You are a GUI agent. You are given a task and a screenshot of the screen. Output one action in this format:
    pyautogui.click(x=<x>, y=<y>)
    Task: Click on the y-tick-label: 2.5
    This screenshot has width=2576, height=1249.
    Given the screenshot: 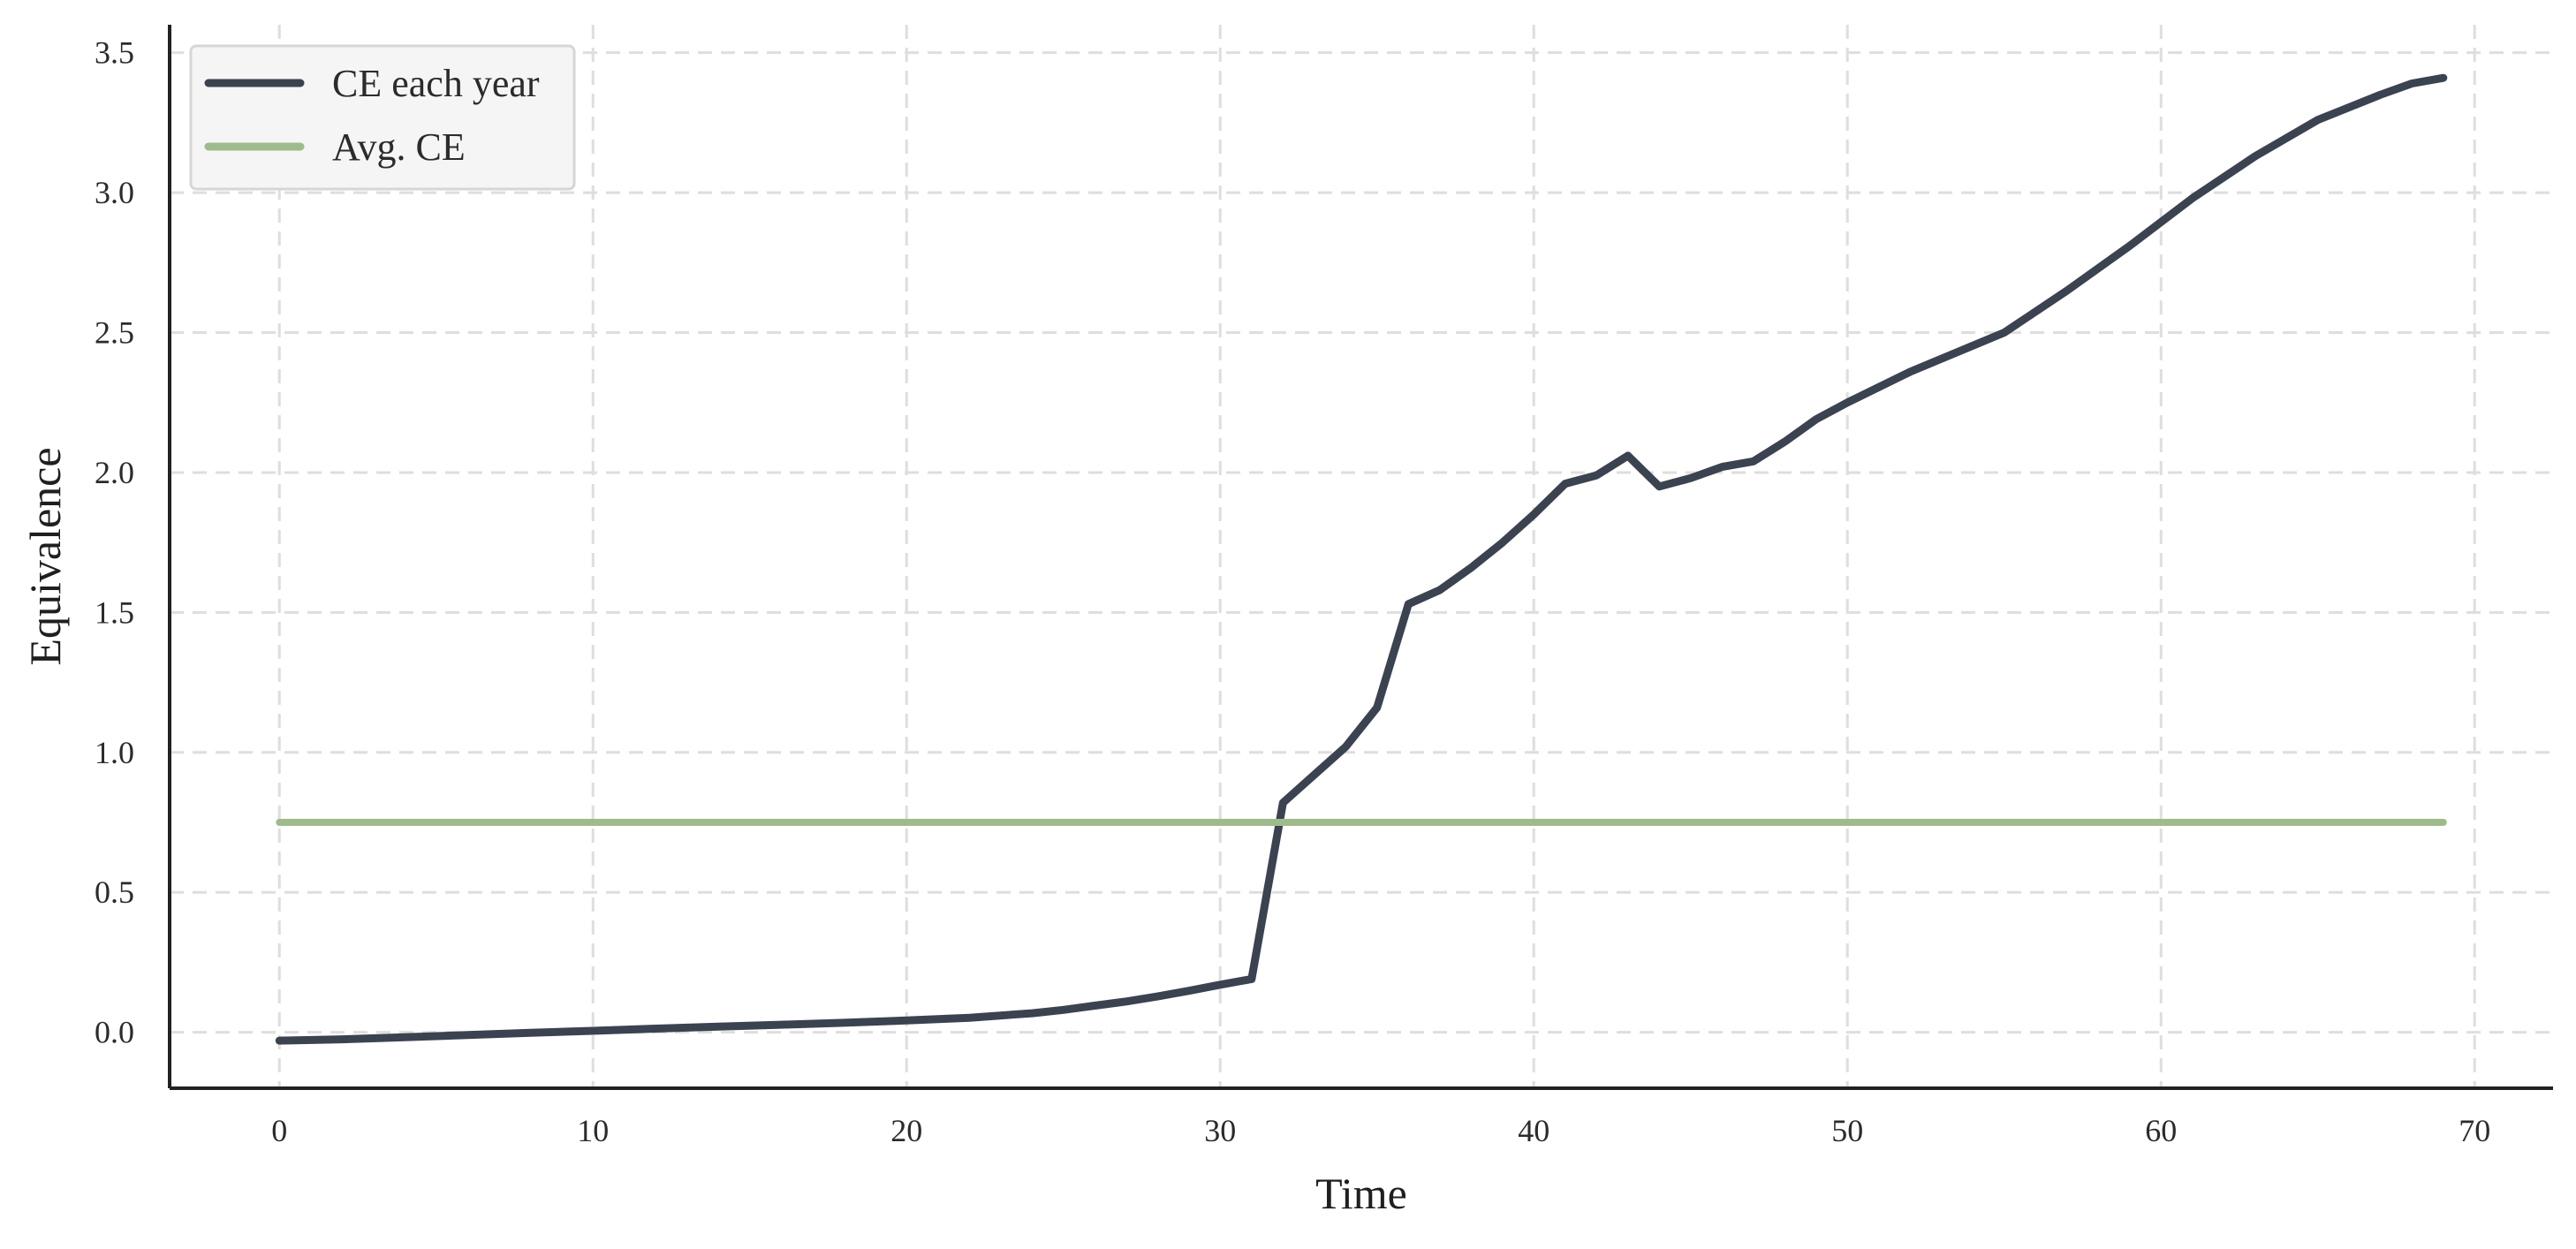 What is the action you would take?
    pyautogui.click(x=115, y=333)
    